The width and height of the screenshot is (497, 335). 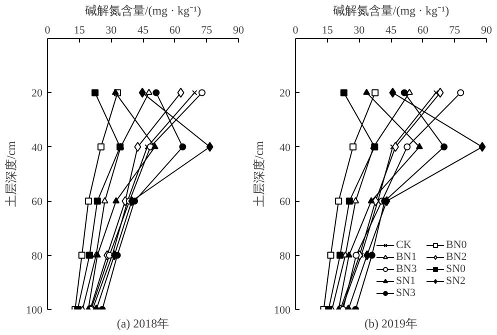 What do you see at coordinates (406, 293) in the screenshot?
I see `legend-label: SN3` at bounding box center [406, 293].